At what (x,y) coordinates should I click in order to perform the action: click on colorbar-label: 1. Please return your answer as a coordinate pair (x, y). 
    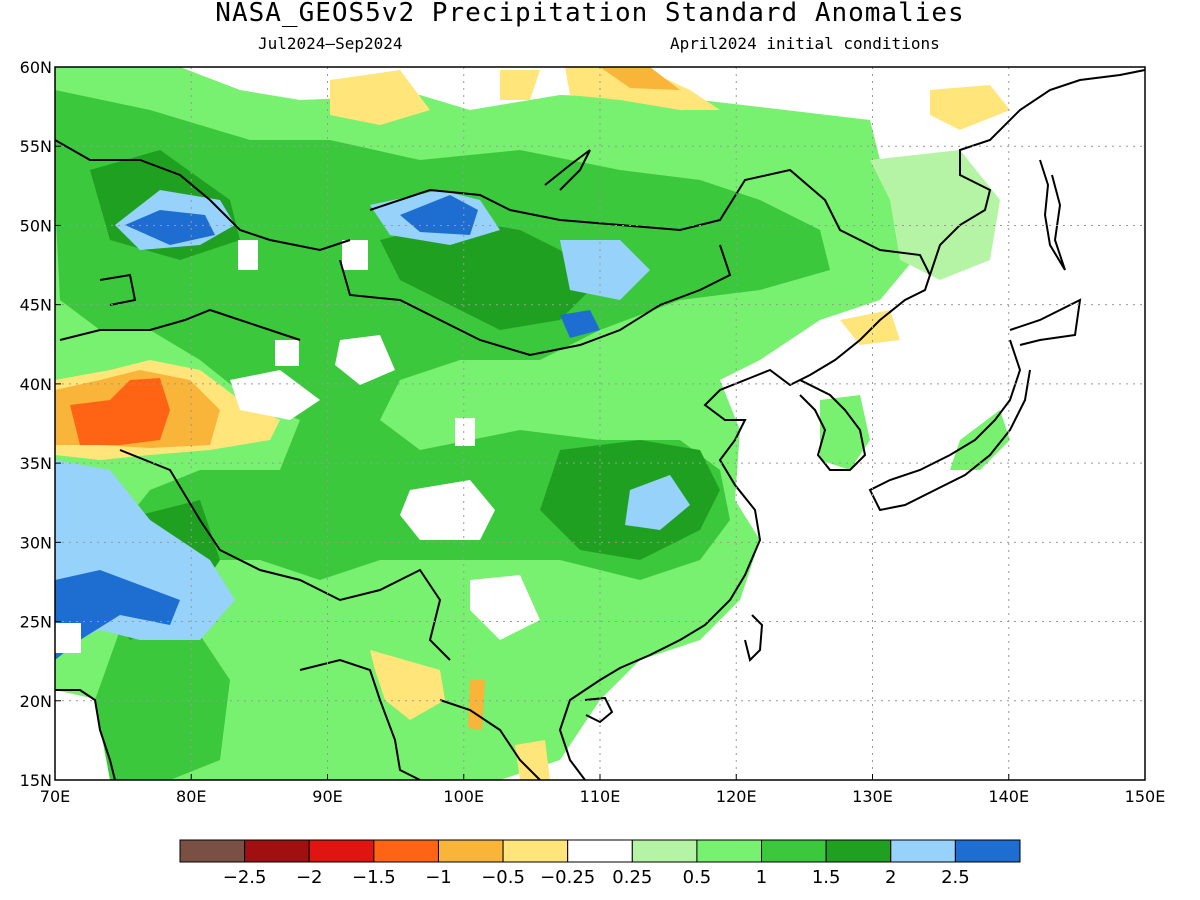
    Looking at the image, I should click on (761, 877).